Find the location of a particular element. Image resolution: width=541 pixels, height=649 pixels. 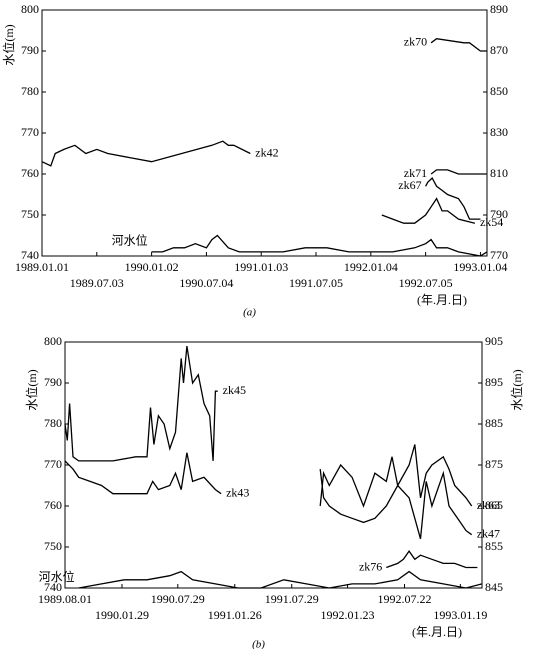

x-tick-label: 1991.07.29 is located at coordinates (292, 599).